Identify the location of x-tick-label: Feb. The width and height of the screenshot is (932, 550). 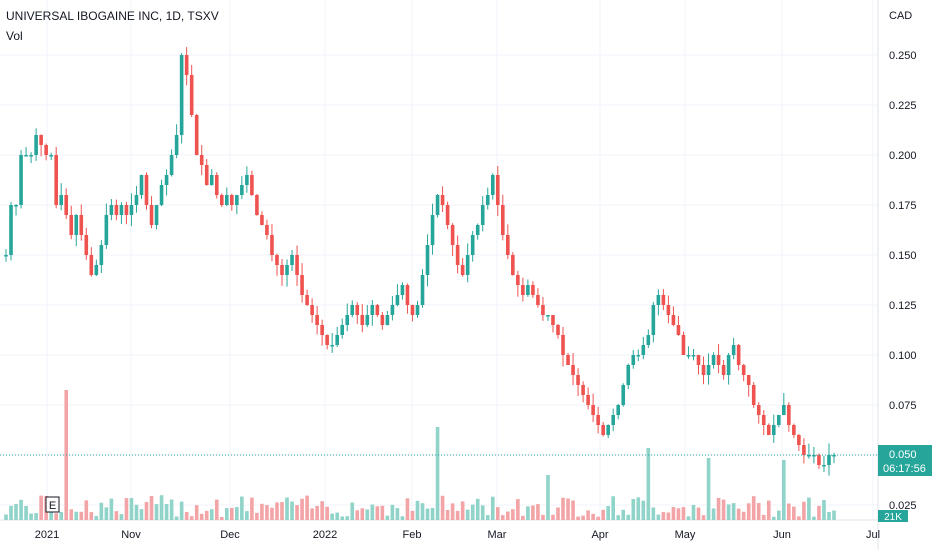
(412, 535).